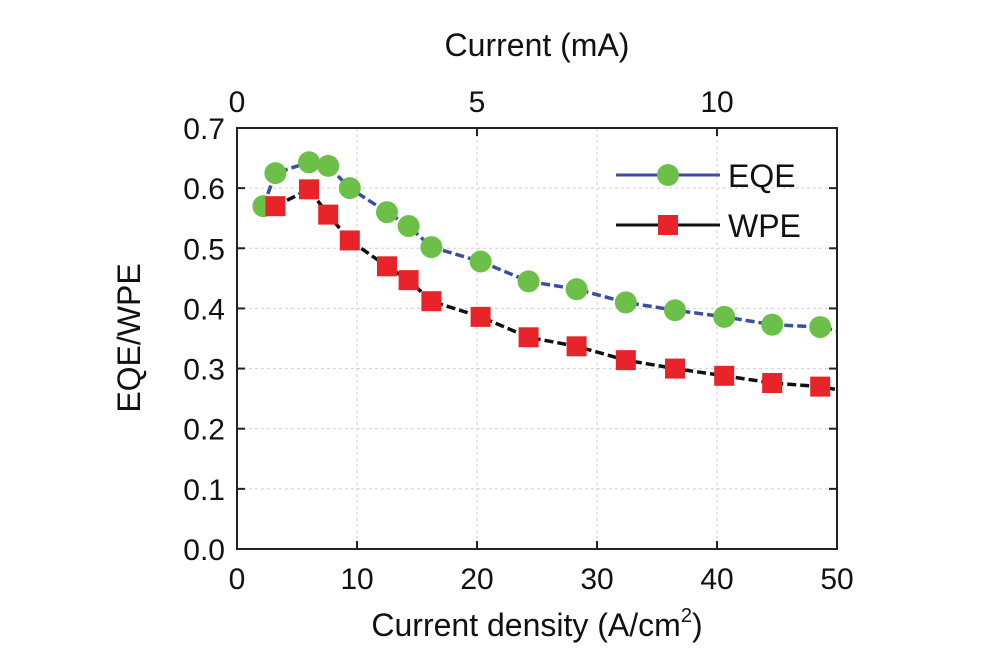 The height and width of the screenshot is (666, 1000). What do you see at coordinates (204, 129) in the screenshot?
I see `y-tick-label: 0.7` at bounding box center [204, 129].